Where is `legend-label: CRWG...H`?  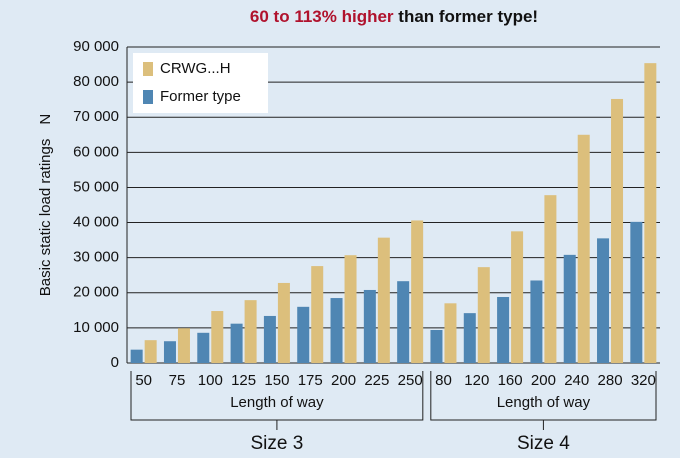 legend-label: CRWG...H is located at coordinates (195, 68).